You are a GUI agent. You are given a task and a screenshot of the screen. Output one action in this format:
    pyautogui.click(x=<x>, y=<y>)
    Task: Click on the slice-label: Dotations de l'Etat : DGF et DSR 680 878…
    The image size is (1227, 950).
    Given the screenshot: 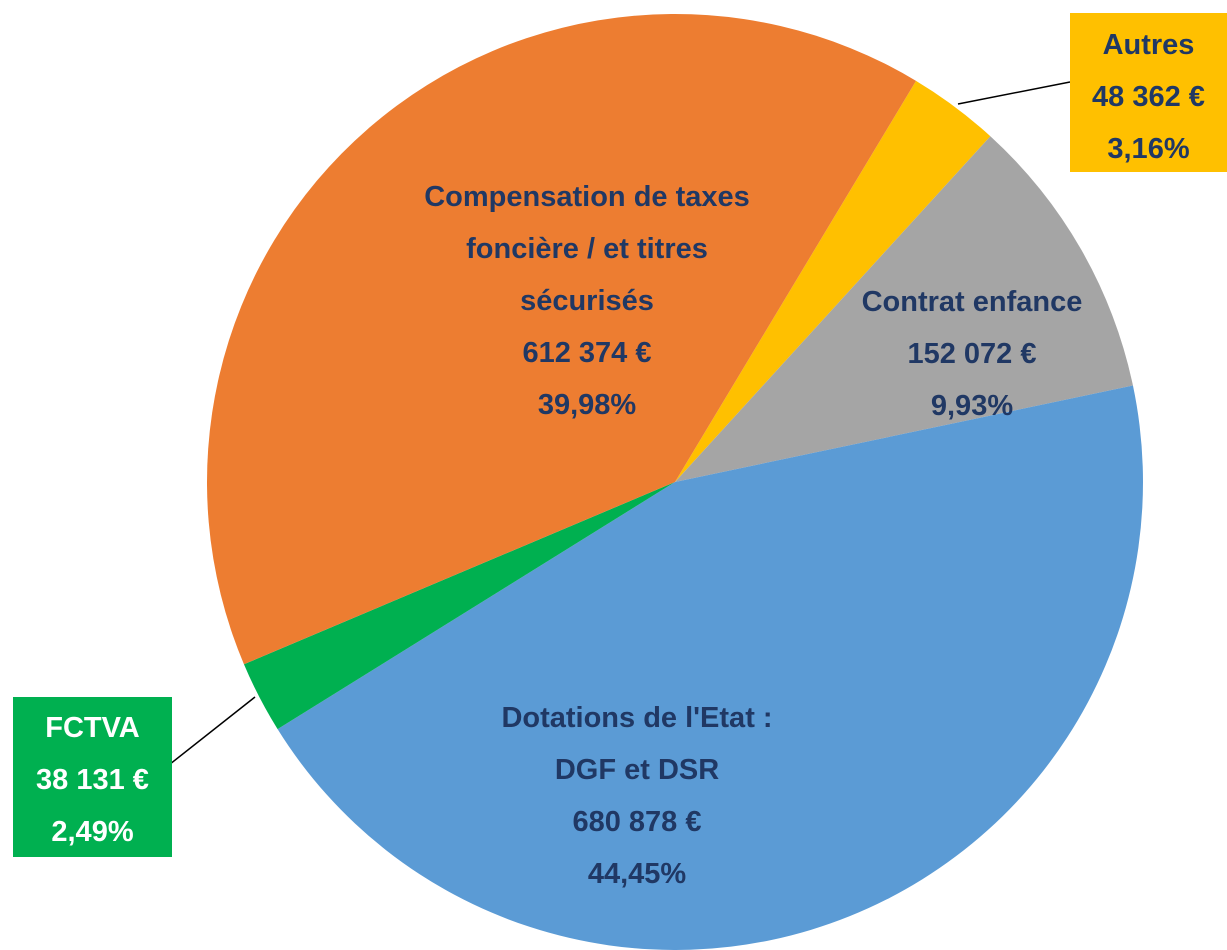 What is the action you would take?
    pyautogui.click(x=637, y=796)
    